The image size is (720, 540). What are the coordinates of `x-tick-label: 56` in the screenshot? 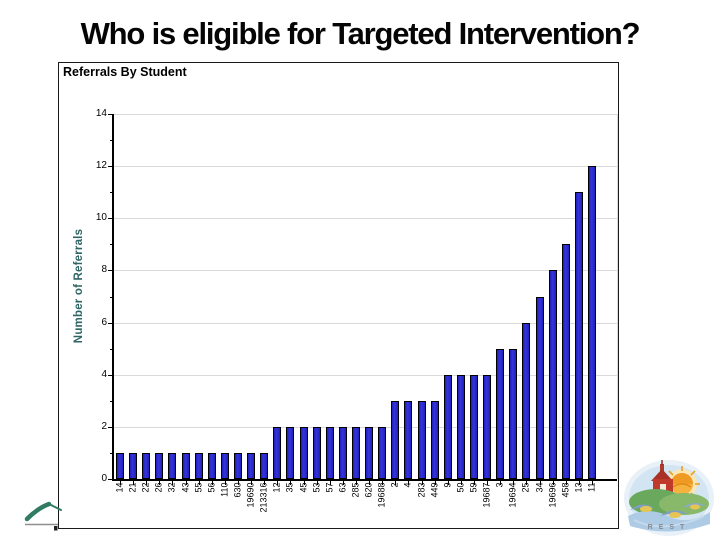 It's located at (211, 487).